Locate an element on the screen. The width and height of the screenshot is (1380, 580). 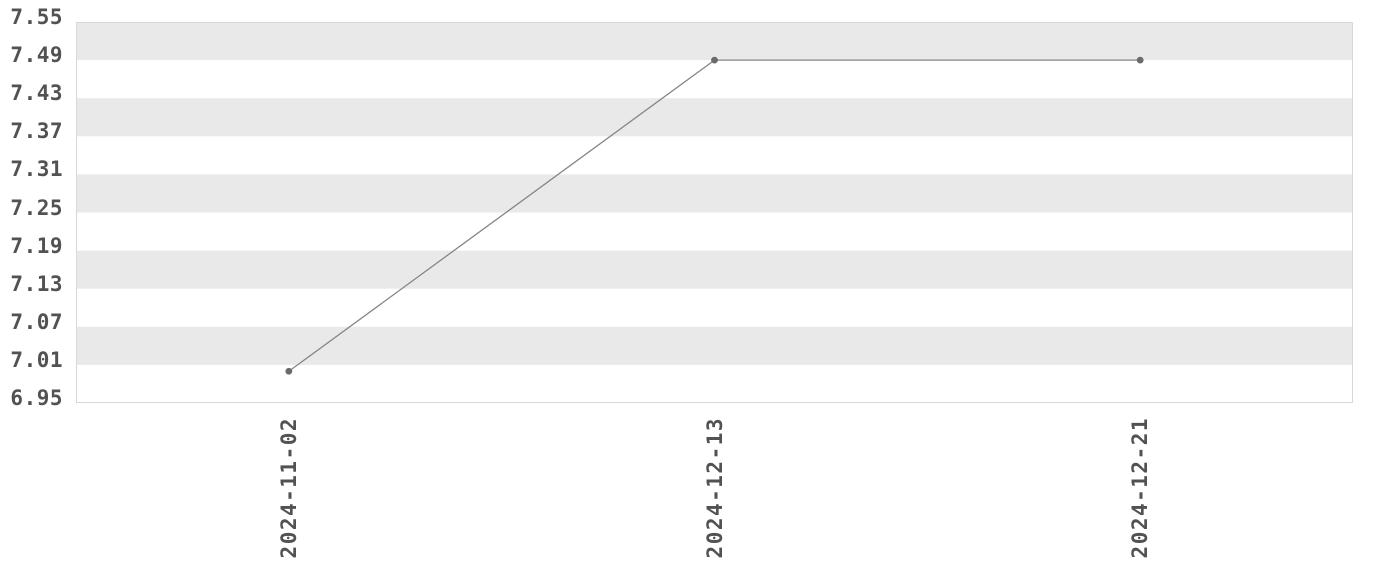
y-tick-label: 7.07 is located at coordinates (36, 321).